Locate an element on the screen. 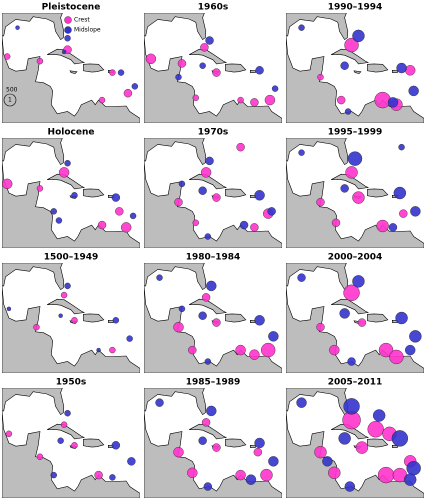 This screenshot has height=500, width=426. panel: 1500–1949 is located at coordinates (71, 313).